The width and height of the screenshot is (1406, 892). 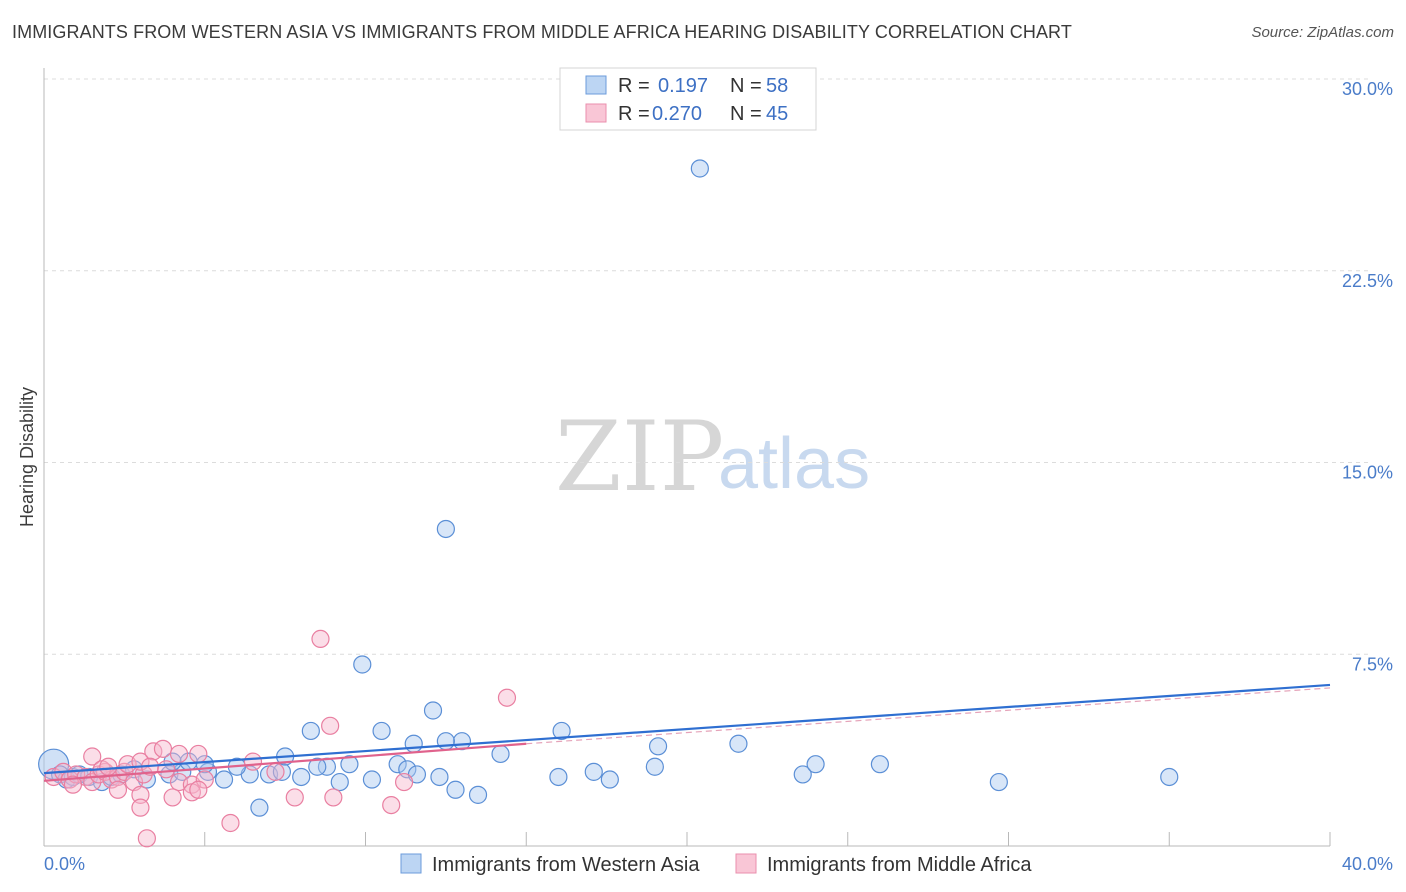 What do you see at coordinates (1367, 864) in the screenshot?
I see `x-tick-label-1: 40.0%` at bounding box center [1367, 864].